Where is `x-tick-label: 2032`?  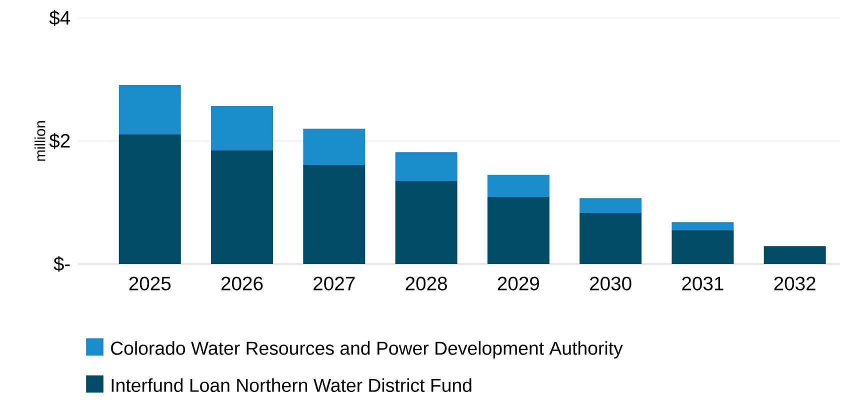
x-tick-label: 2032 is located at coordinates (795, 283).